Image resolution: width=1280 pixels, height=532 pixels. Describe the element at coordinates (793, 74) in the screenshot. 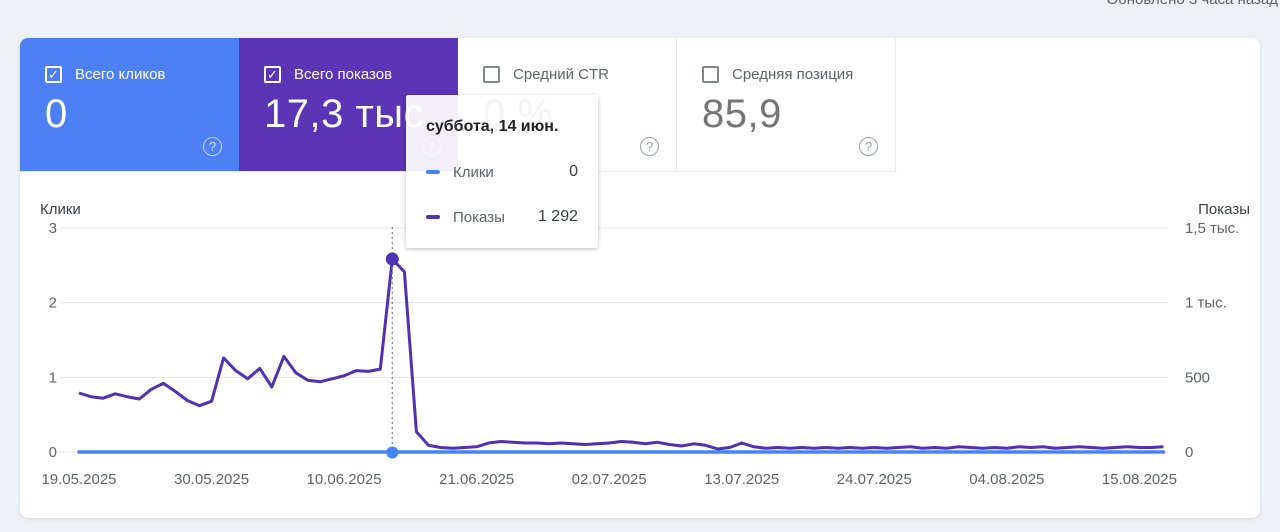

I see `metric-card-label: Средняя позиция` at that location.